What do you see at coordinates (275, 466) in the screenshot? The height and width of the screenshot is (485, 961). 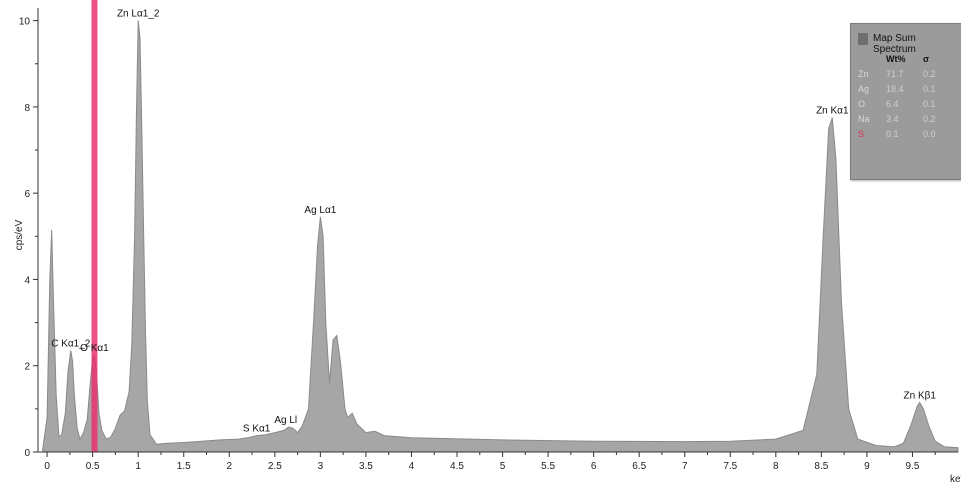 I see `x-tick-label: 2.5` at bounding box center [275, 466].